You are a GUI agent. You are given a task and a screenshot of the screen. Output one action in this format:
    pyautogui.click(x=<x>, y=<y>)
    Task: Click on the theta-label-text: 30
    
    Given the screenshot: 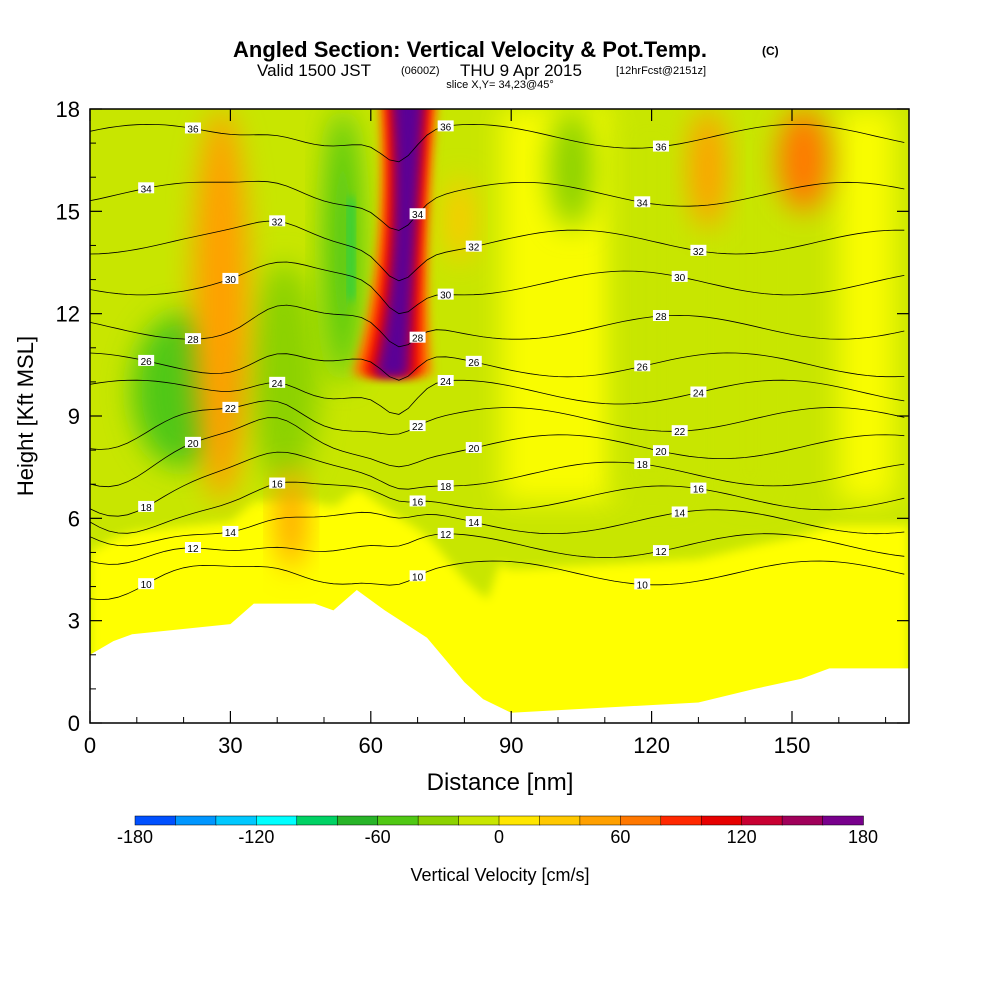 What is the action you would take?
    pyautogui.click(x=231, y=280)
    